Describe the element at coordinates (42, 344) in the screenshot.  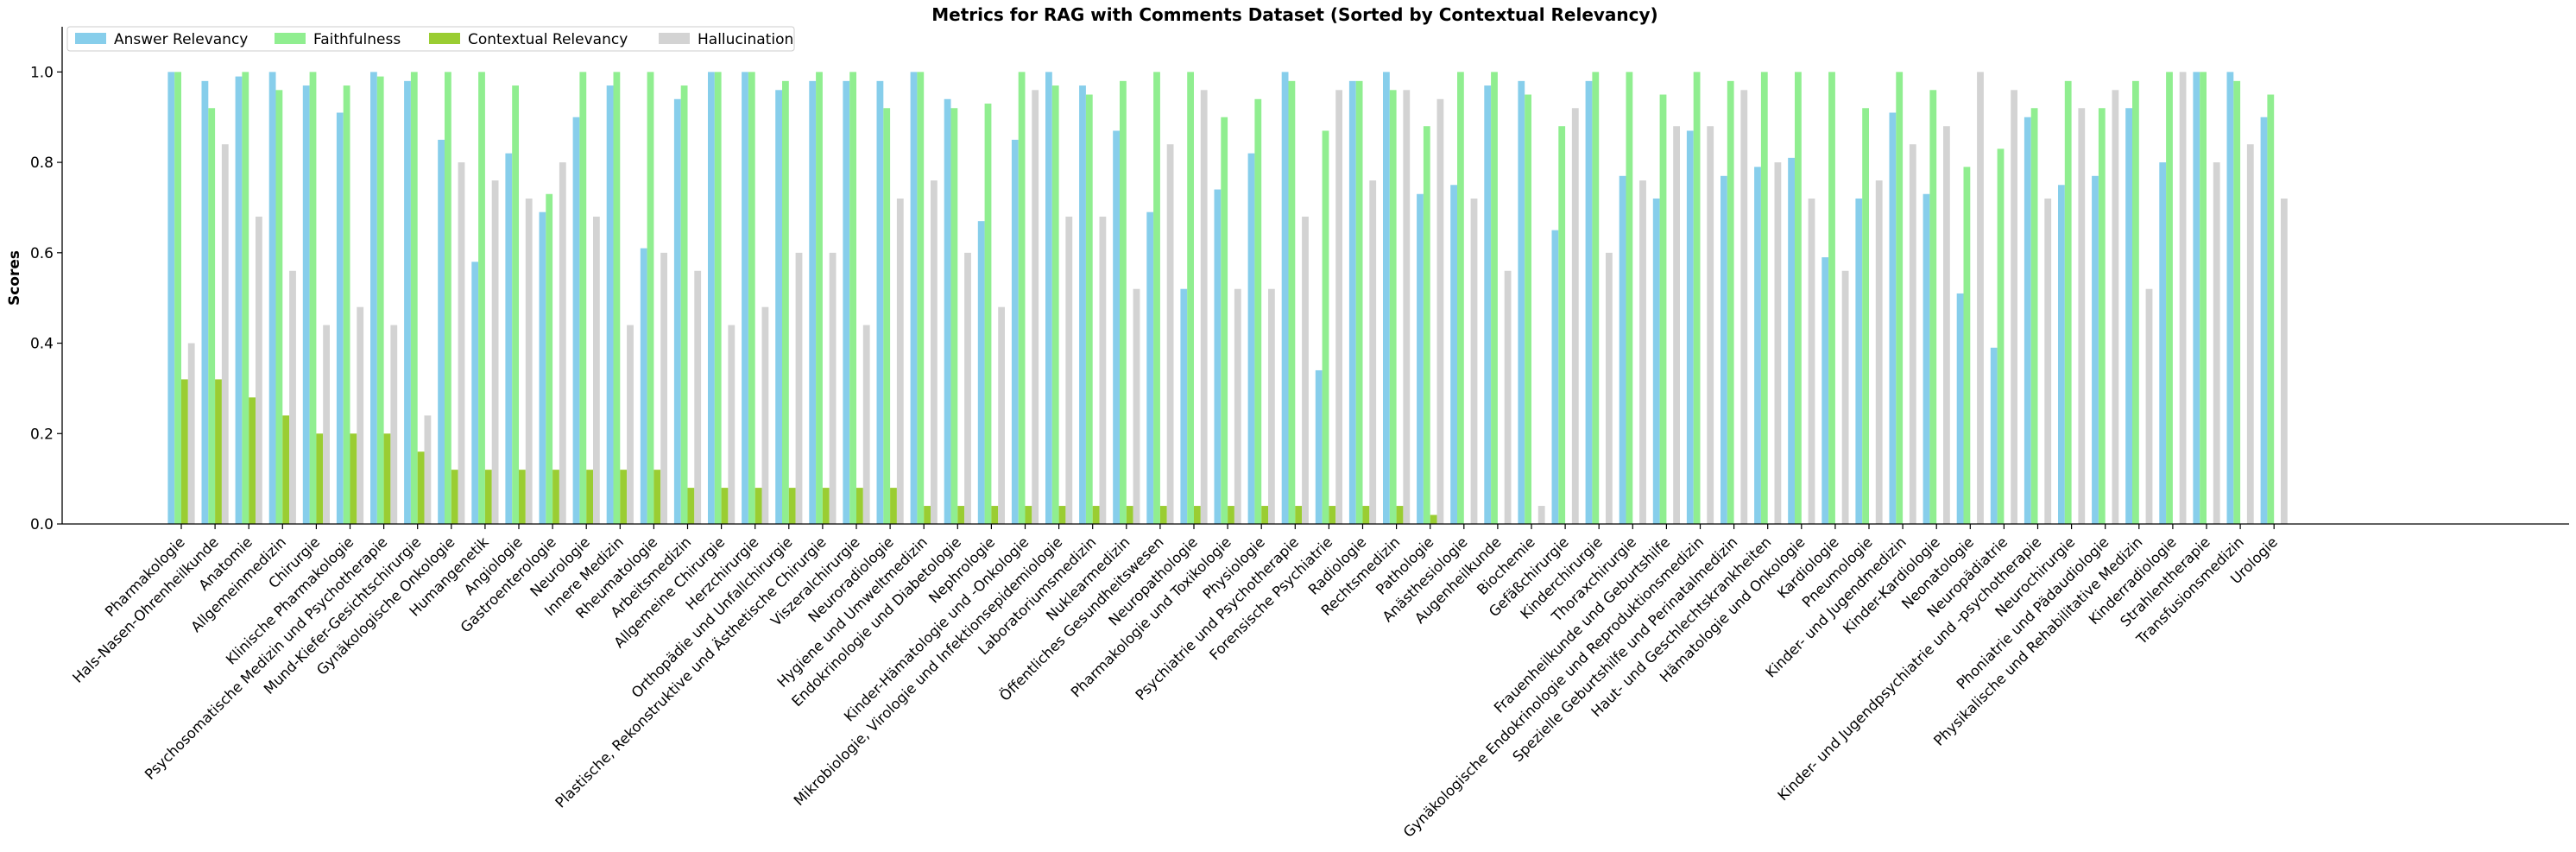
I see `y-tick-label: 0.4` at that location.